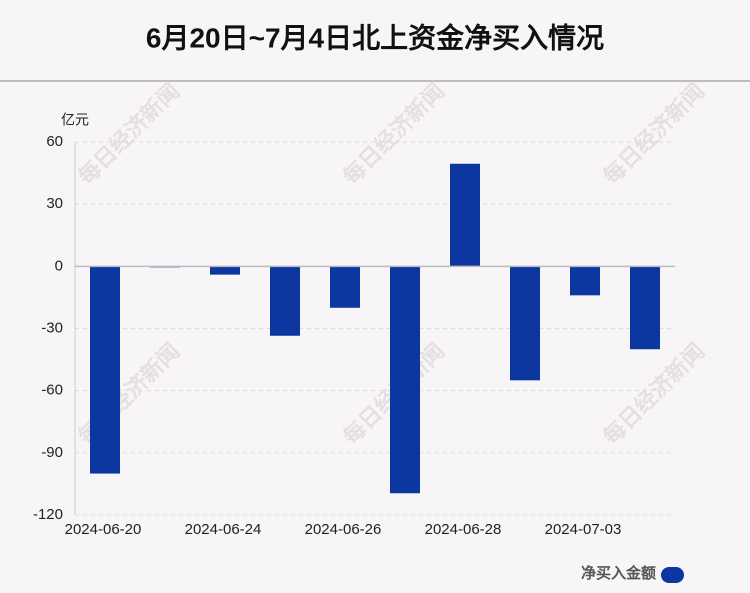  Describe the element at coordinates (59, 265) in the screenshot. I see `y-tick-label: 0` at that location.